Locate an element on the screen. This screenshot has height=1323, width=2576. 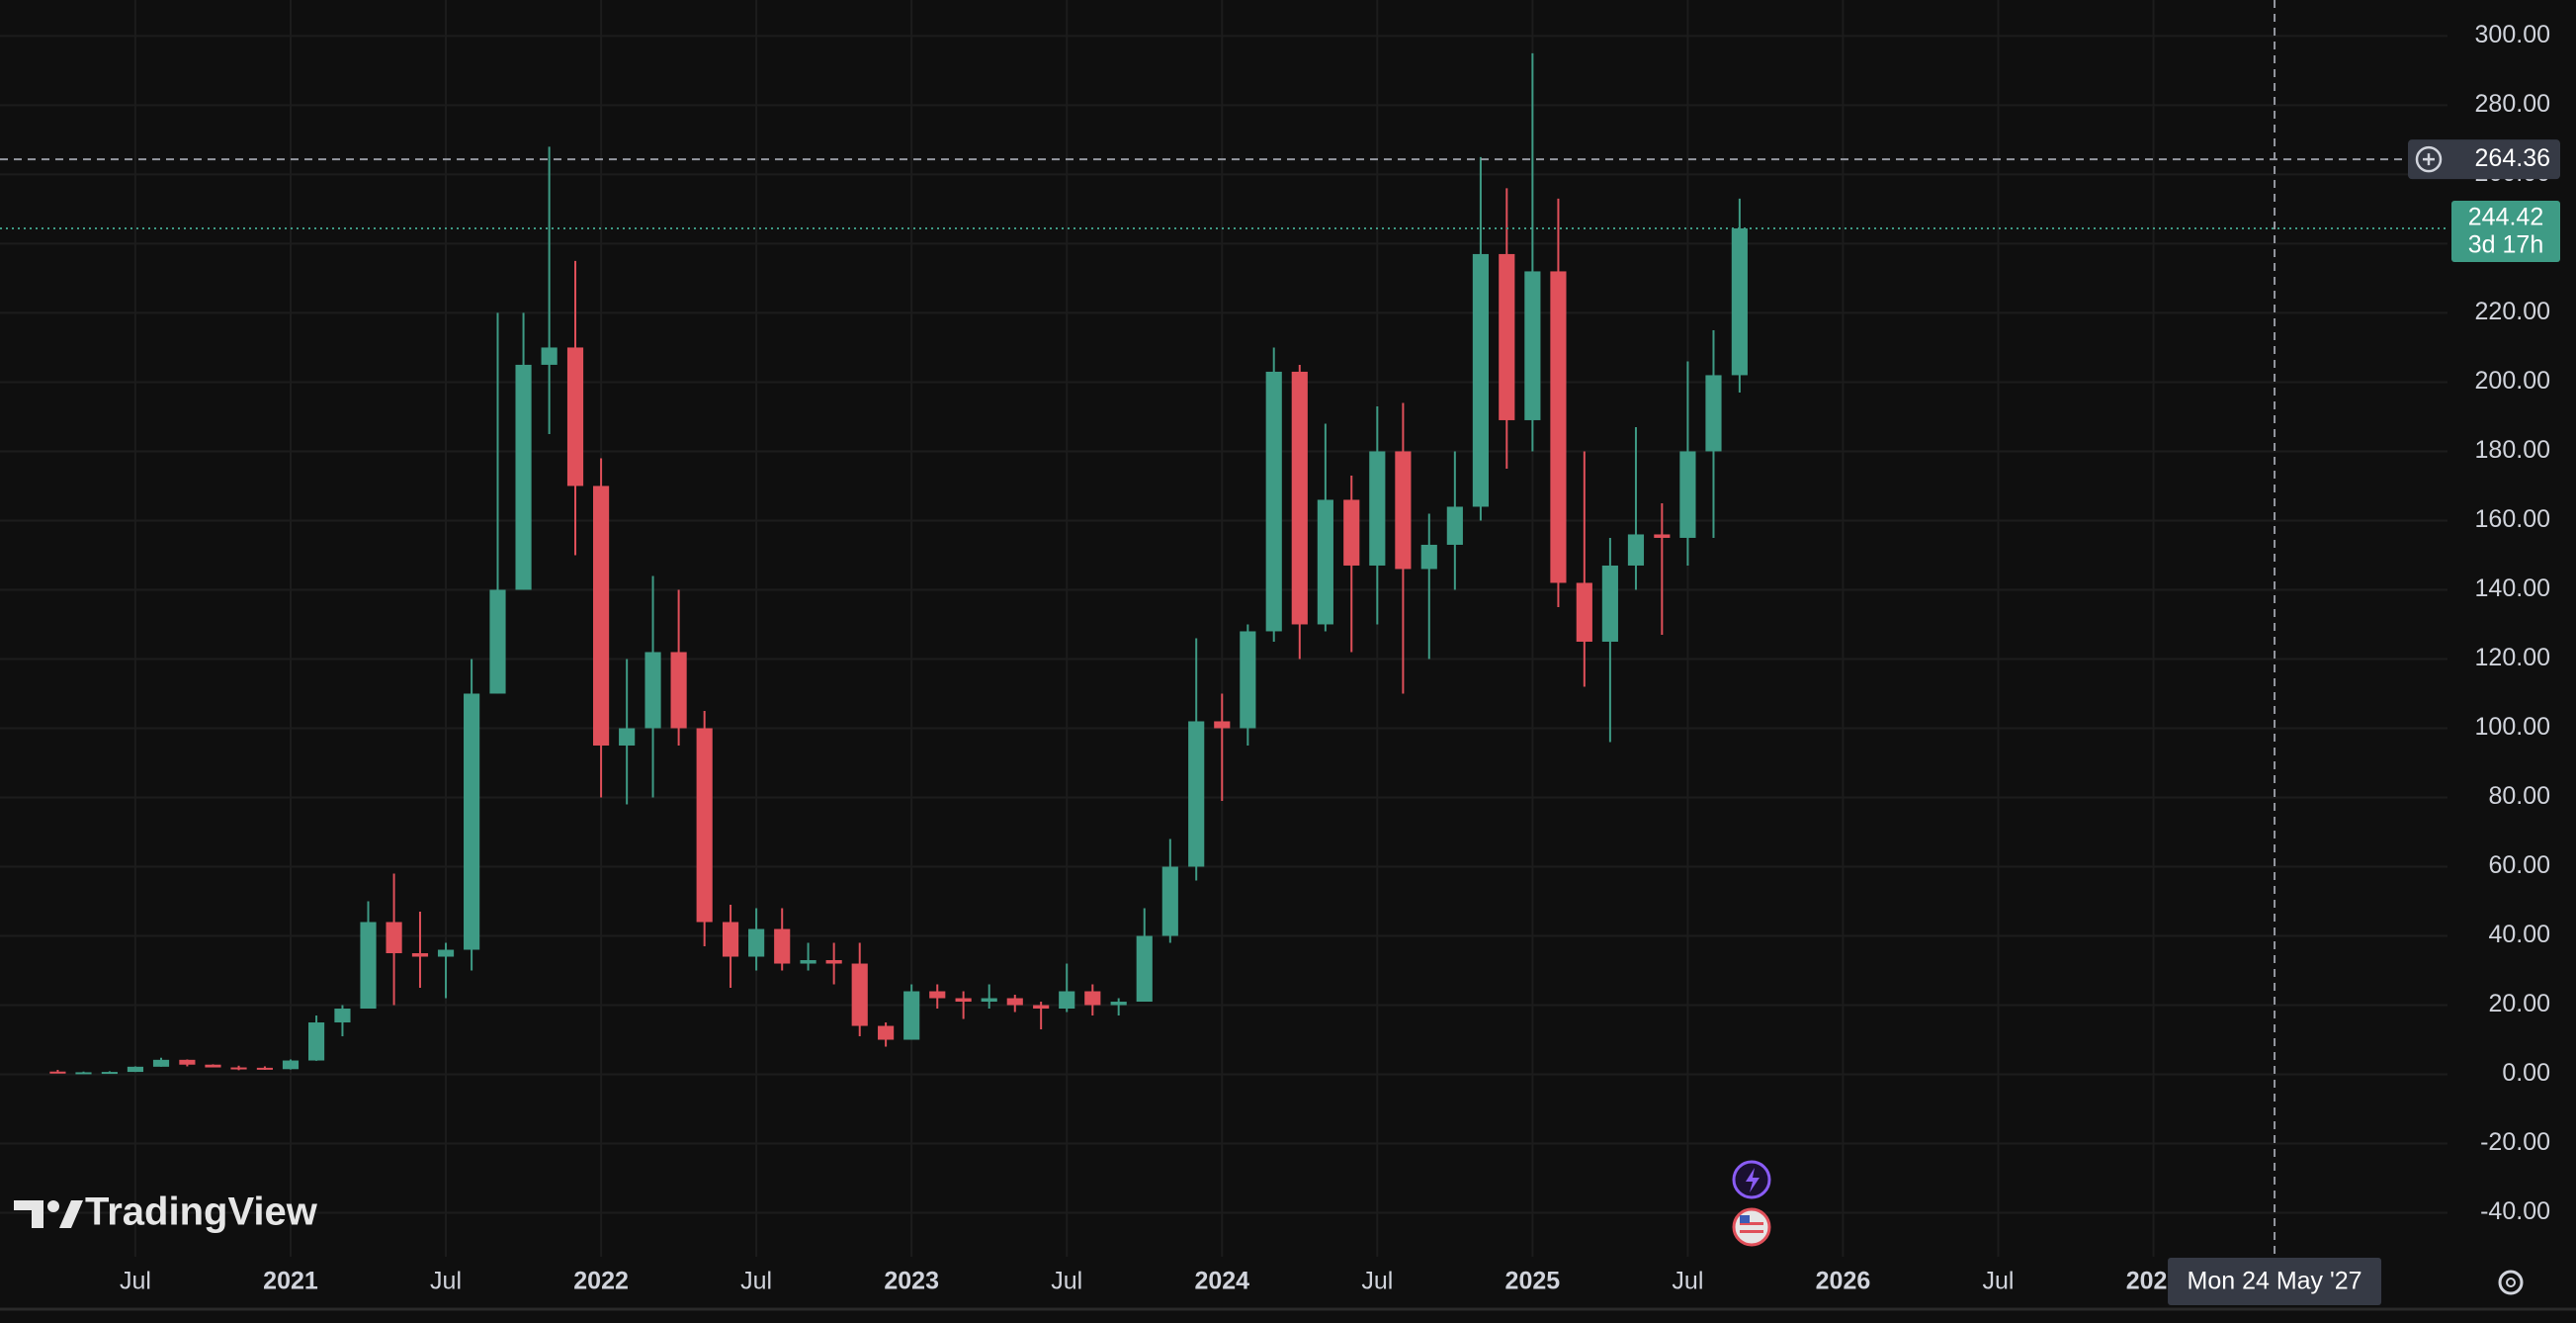
y-tick-label: 200.00 is located at coordinates (2512, 381).